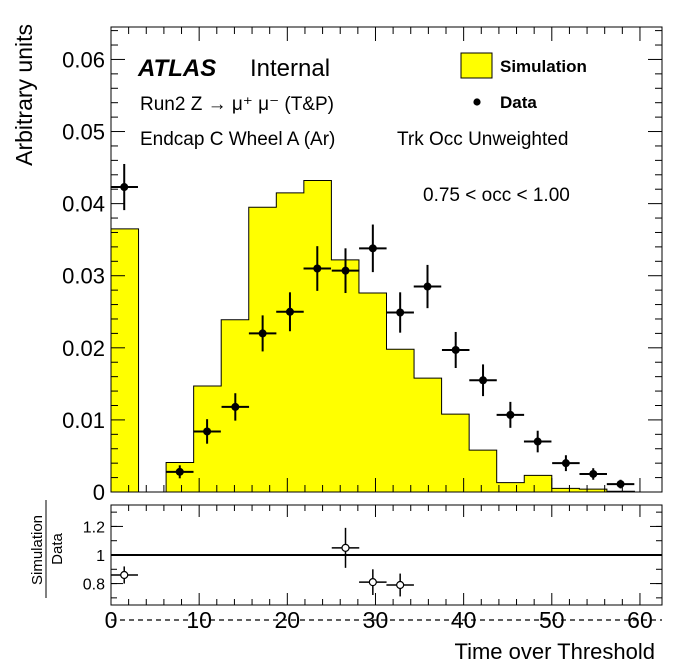  Describe the element at coordinates (111, 620) in the screenshot. I see `x-tick-label: 0` at that location.